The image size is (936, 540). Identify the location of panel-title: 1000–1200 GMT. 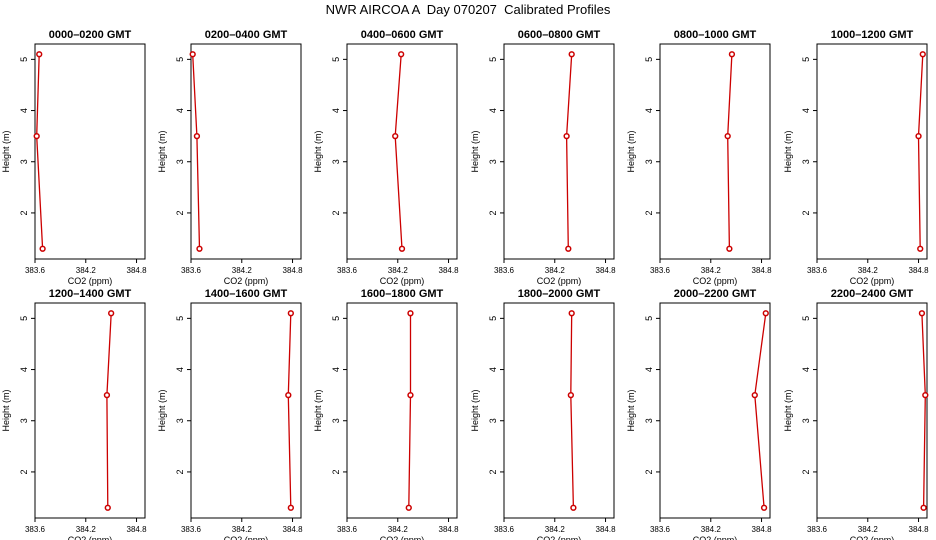
(872, 35).